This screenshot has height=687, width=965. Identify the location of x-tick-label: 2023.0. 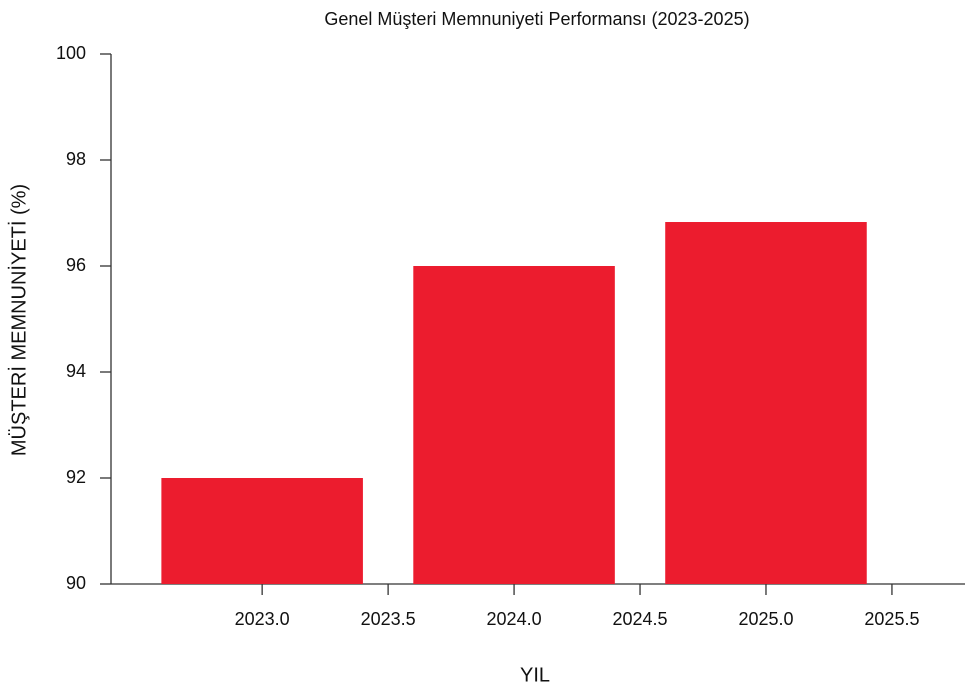
(262, 619).